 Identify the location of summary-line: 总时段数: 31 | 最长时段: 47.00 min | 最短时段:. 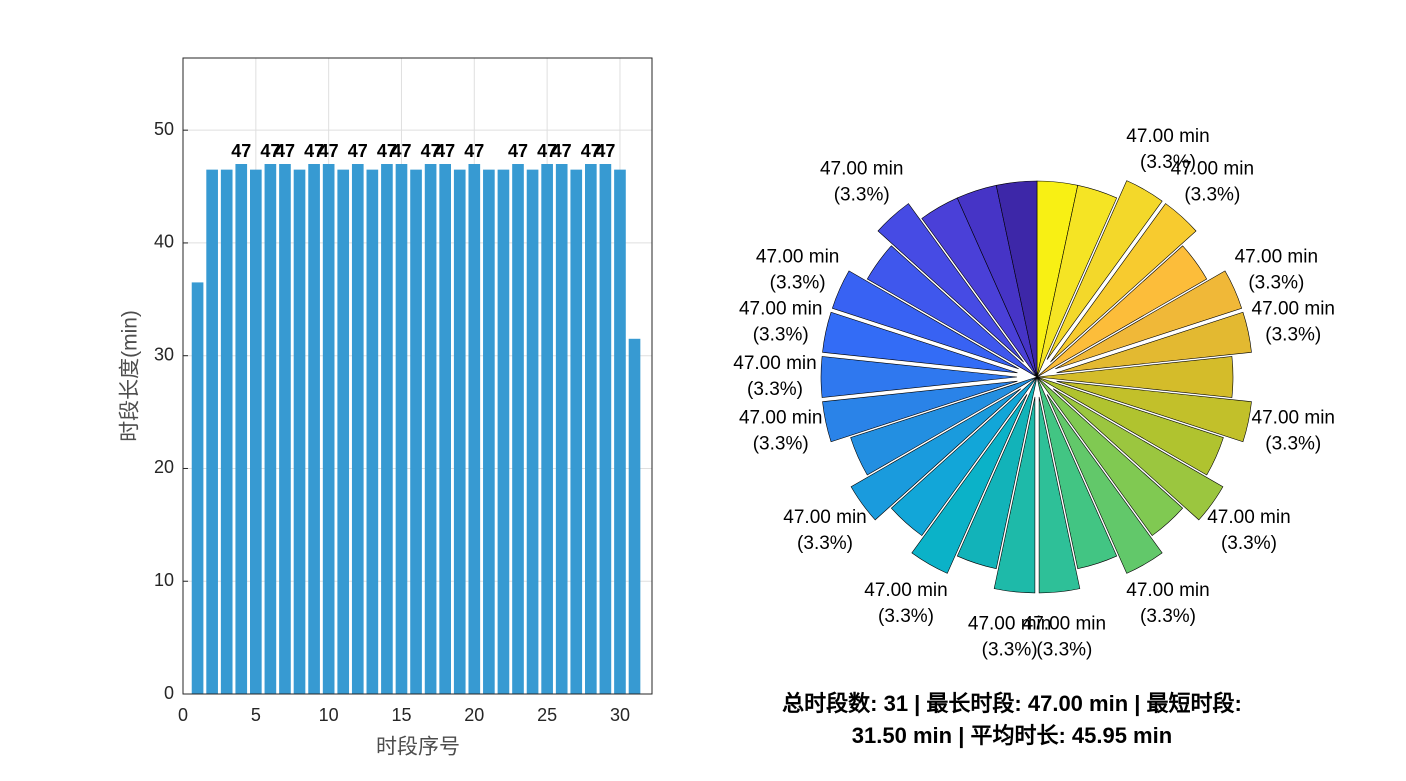
(1012, 703).